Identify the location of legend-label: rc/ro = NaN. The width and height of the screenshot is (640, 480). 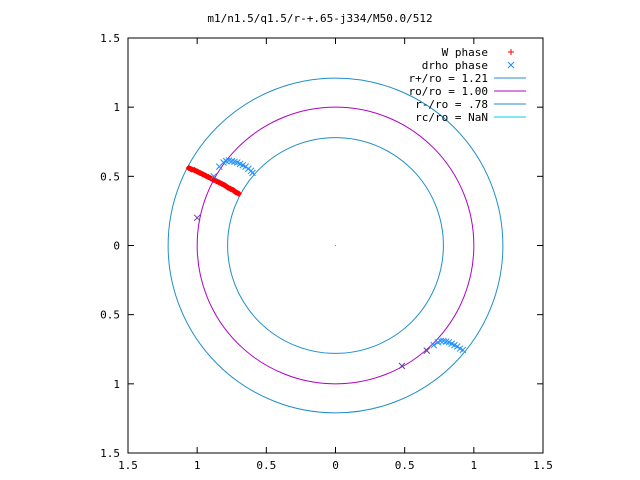
(451, 117).